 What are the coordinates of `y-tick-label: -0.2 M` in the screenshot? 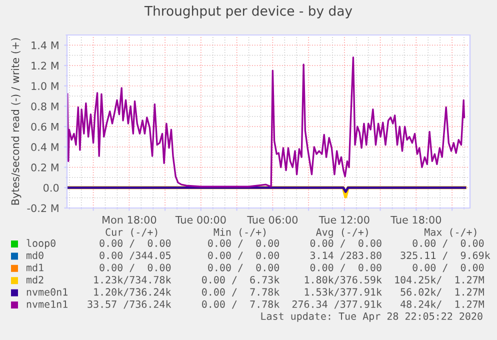 It's located at (42, 208).